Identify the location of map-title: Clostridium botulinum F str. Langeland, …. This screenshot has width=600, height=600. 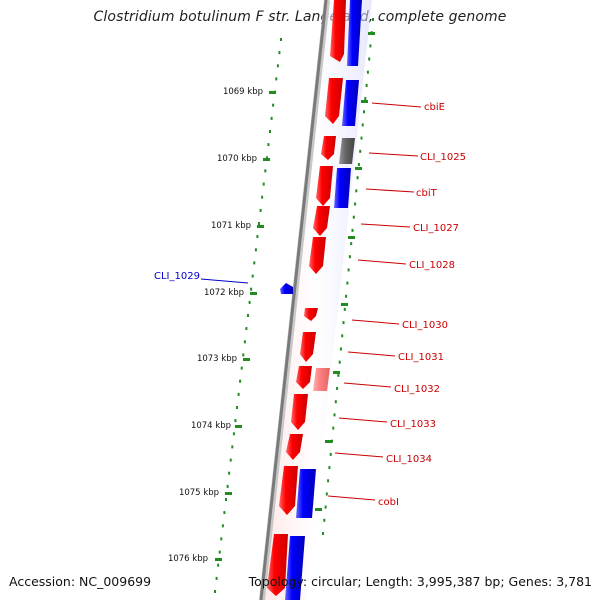
(300, 17).